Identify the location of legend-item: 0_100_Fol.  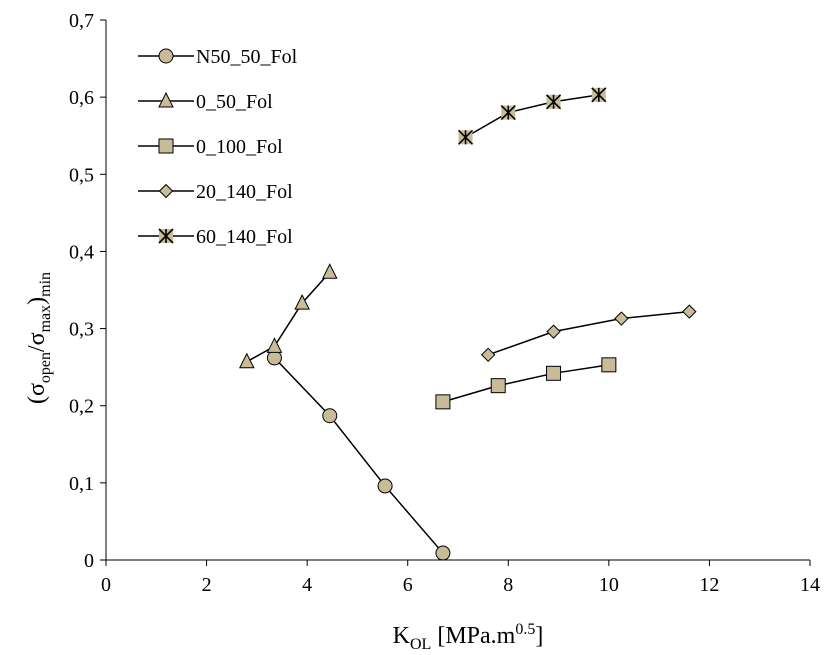
(210, 147).